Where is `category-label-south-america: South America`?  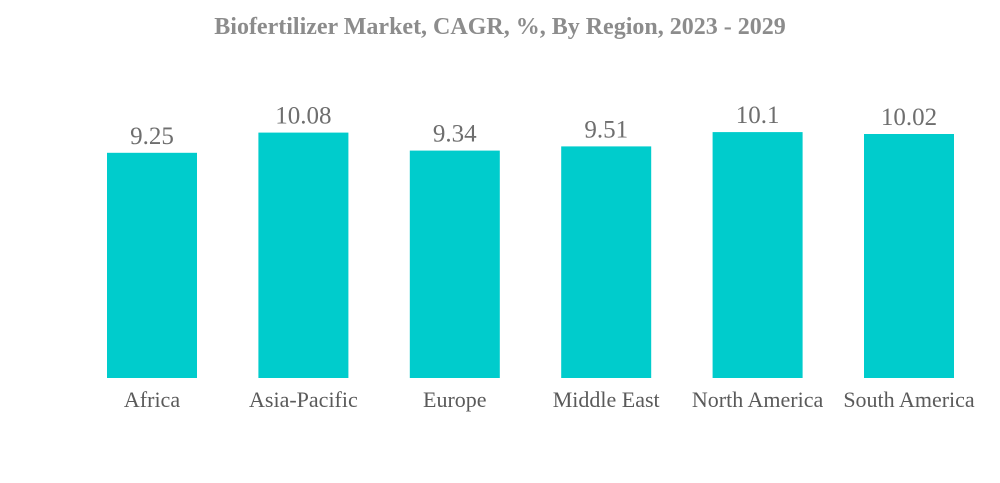 category-label-south-america: South America is located at coordinates (909, 399).